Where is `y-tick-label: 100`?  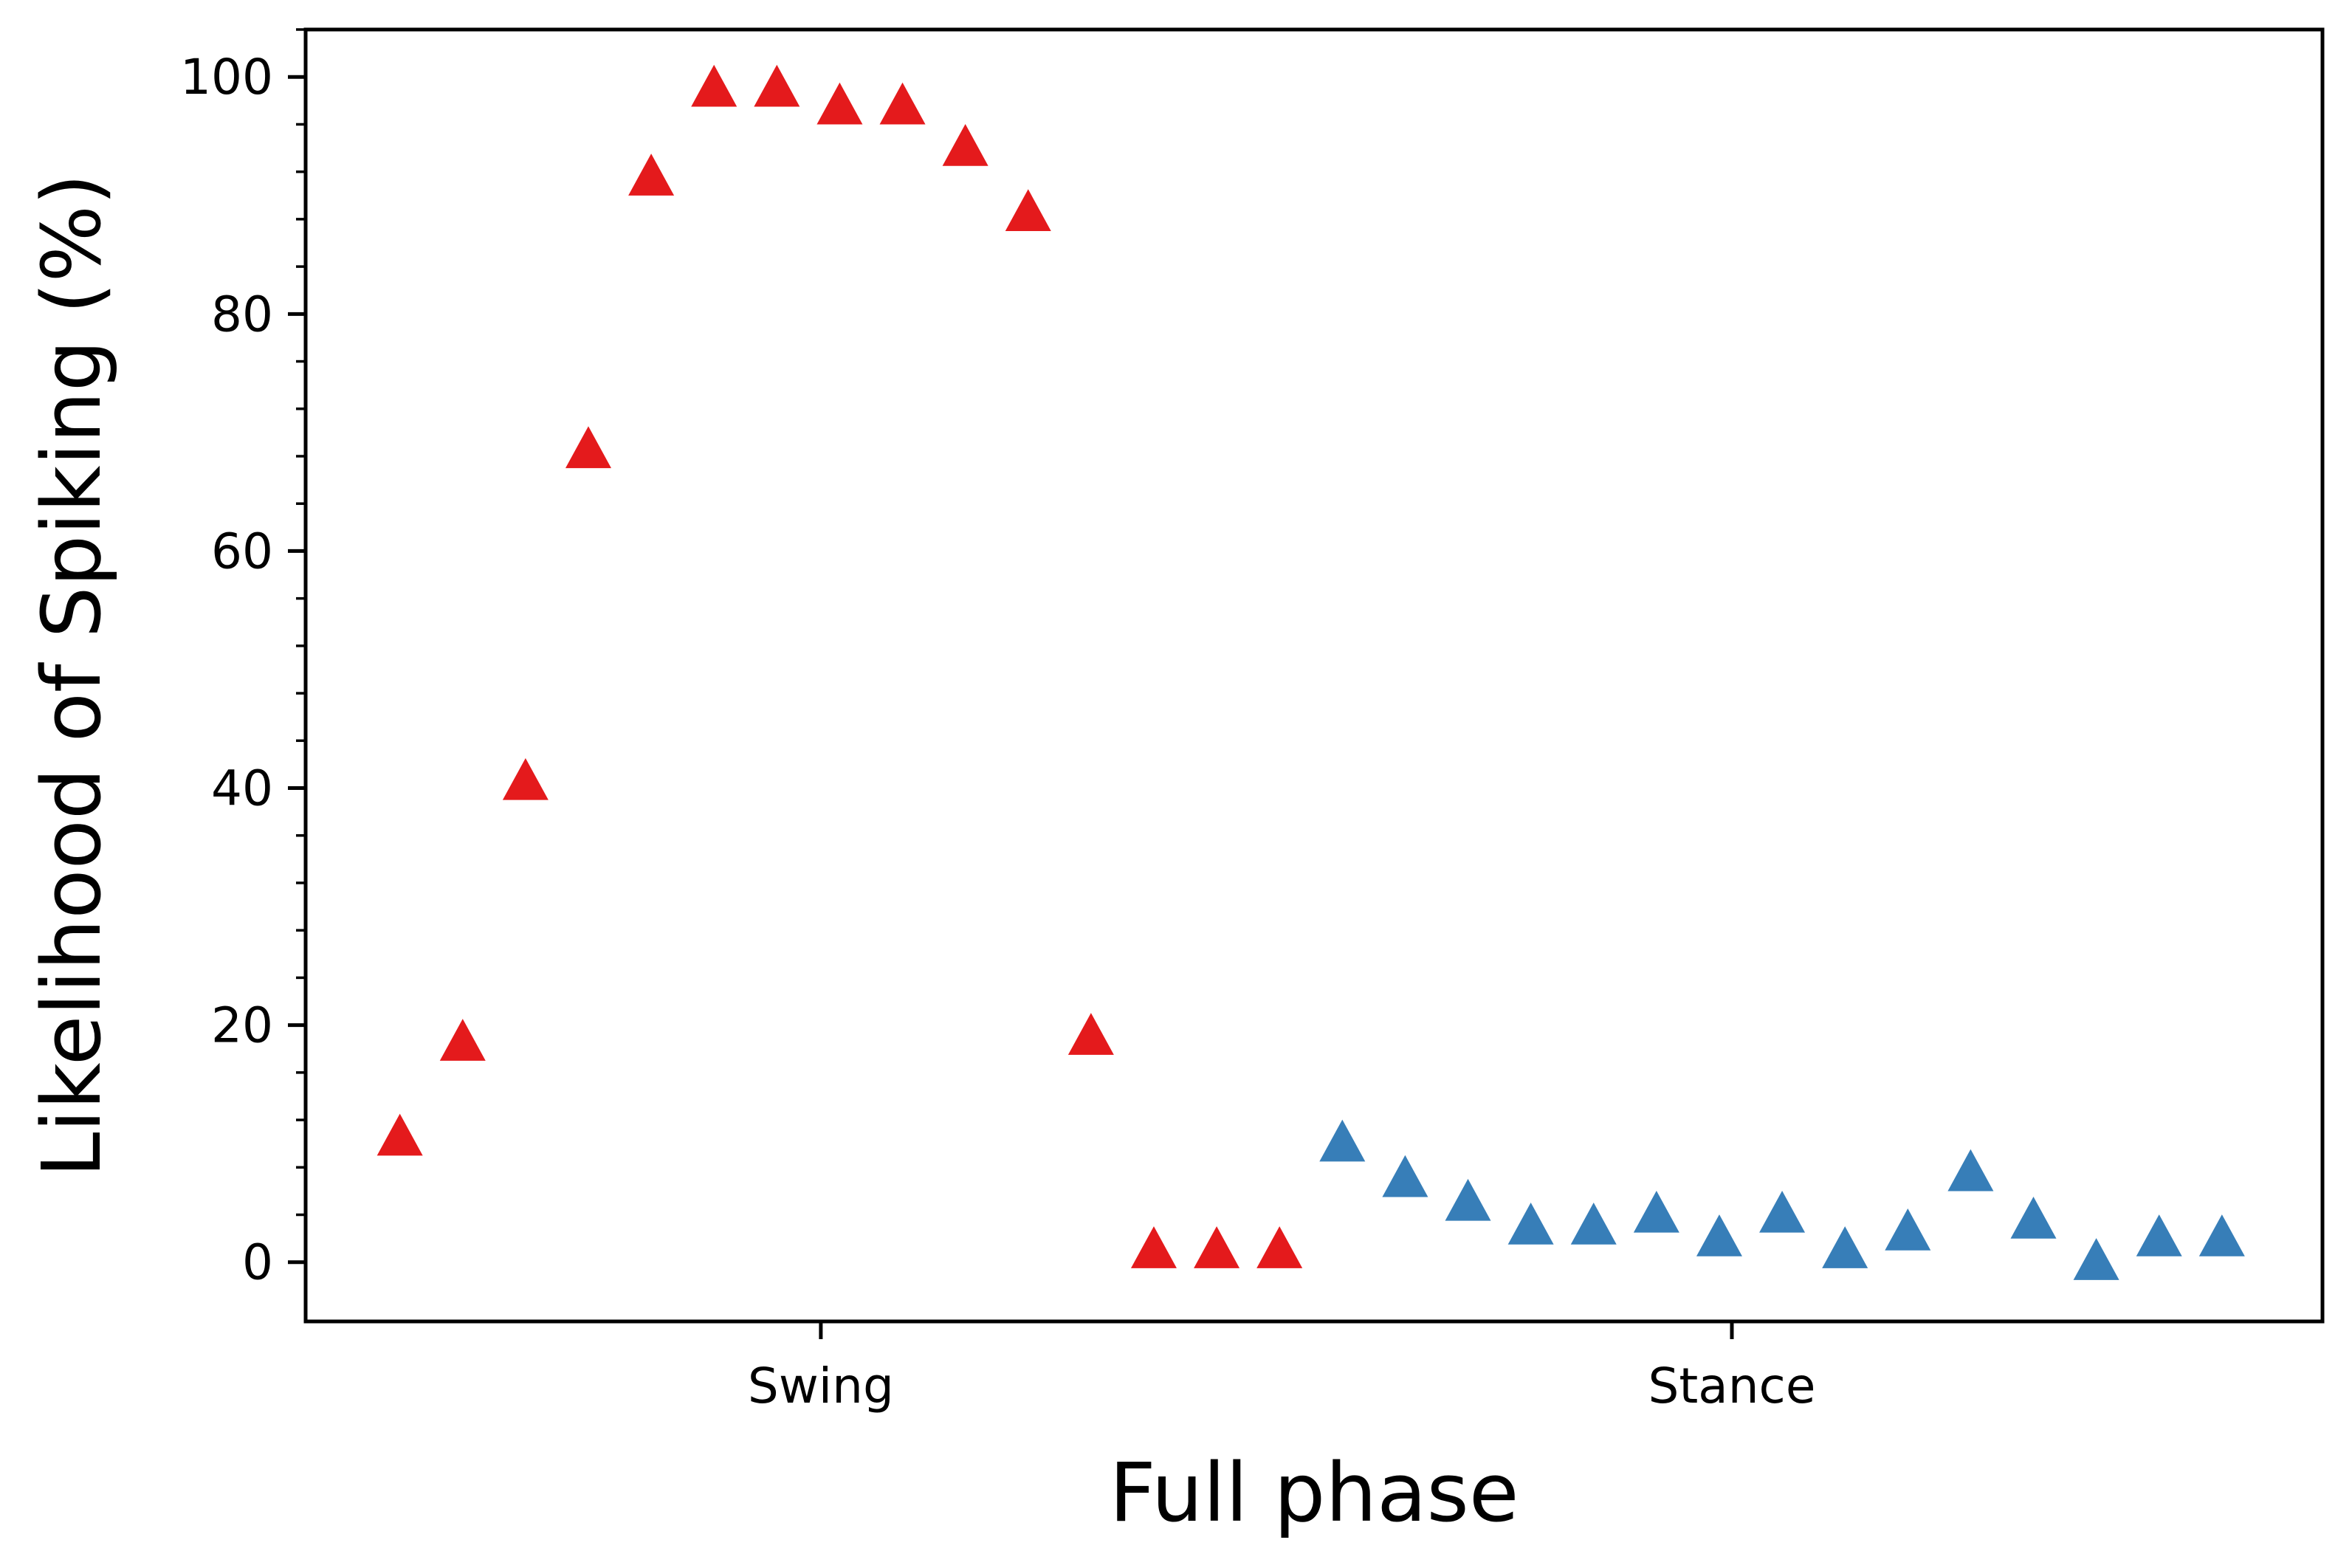
y-tick-label: 100 is located at coordinates (226, 78).